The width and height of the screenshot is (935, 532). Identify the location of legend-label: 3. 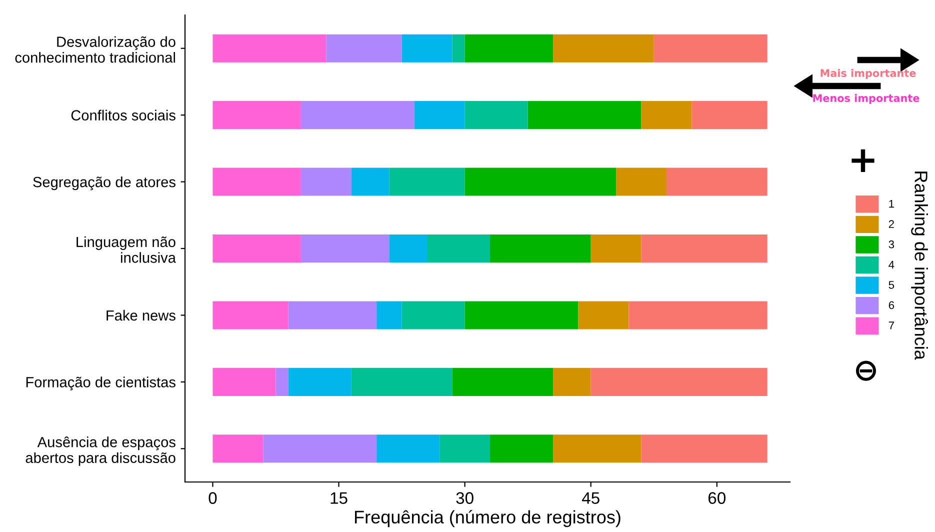
(891, 244).